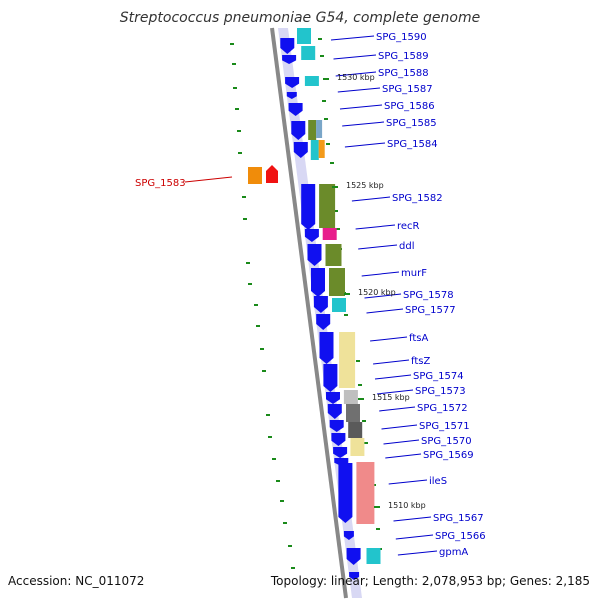 Image resolution: width=600 pixels, height=600 pixels. I want to click on gene-spg-1577-arrow, so click(323, 322).